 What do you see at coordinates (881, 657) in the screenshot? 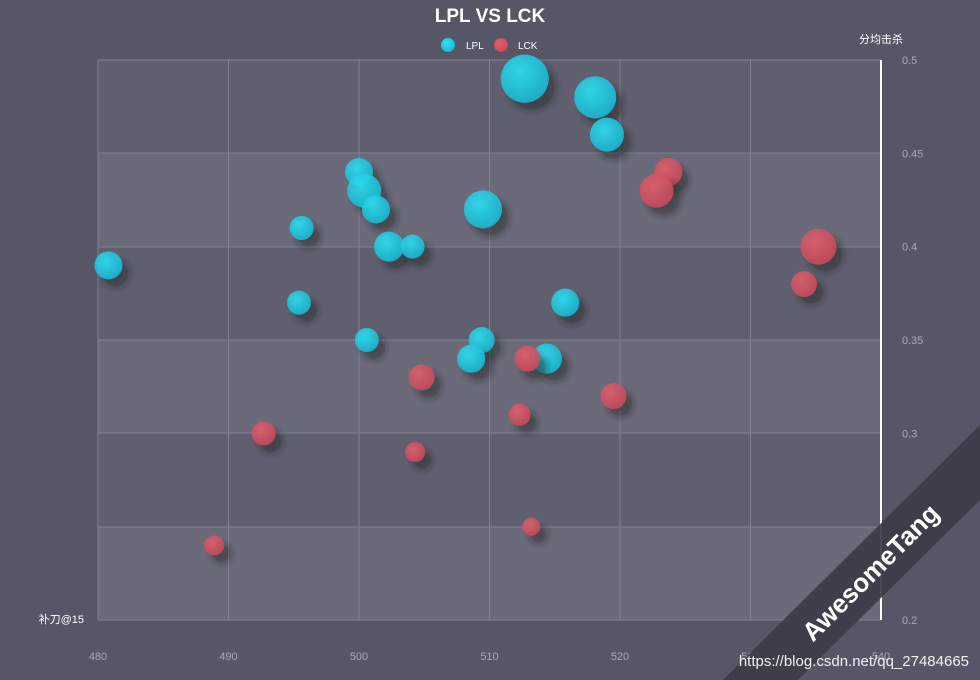
I see `x-tick-label: 540` at bounding box center [881, 657].